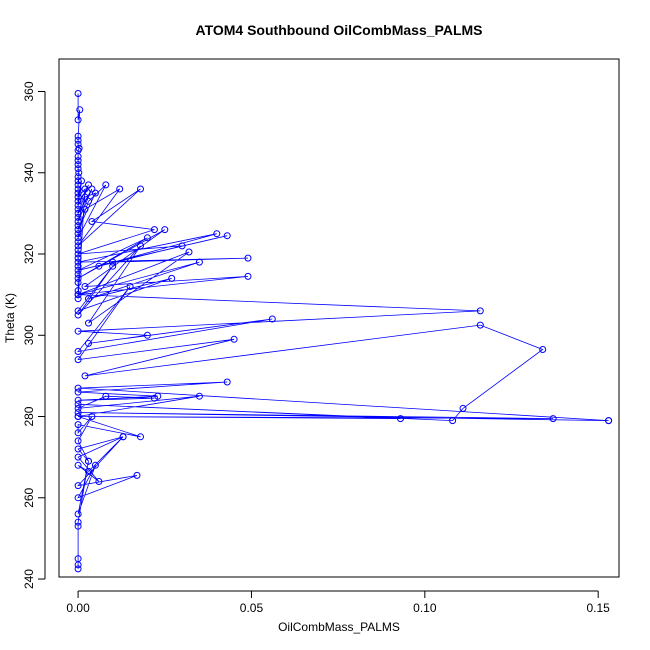 The image size is (650, 650). What do you see at coordinates (10, 318) in the screenshot?
I see `y-axis-label: Theta (K)` at bounding box center [10, 318].